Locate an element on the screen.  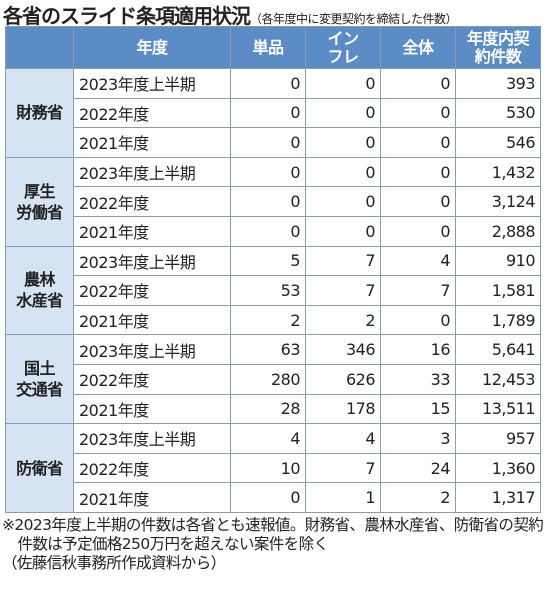
ministry-cell: 国土 交通省 is located at coordinates (39, 379).